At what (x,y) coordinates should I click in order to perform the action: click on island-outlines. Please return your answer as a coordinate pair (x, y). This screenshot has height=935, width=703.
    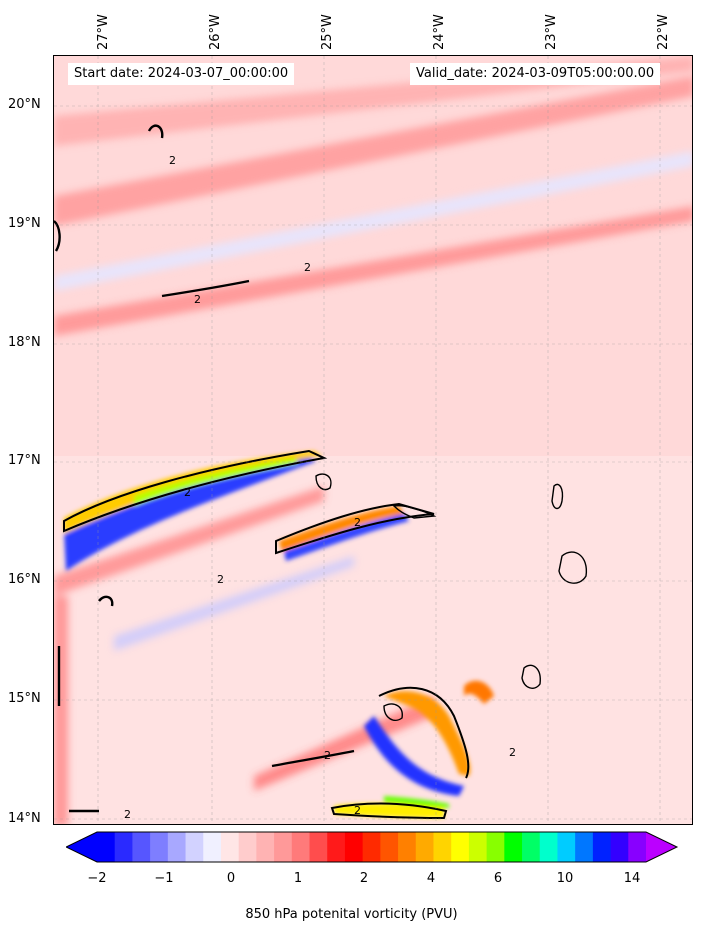
    Looking at the image, I should click on (451, 597).